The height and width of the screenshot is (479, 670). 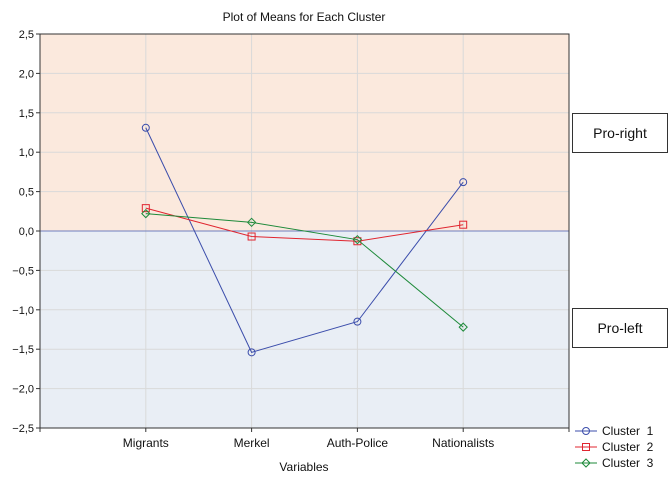 I want to click on y-tick-label: −1,5, so click(x=23, y=350).